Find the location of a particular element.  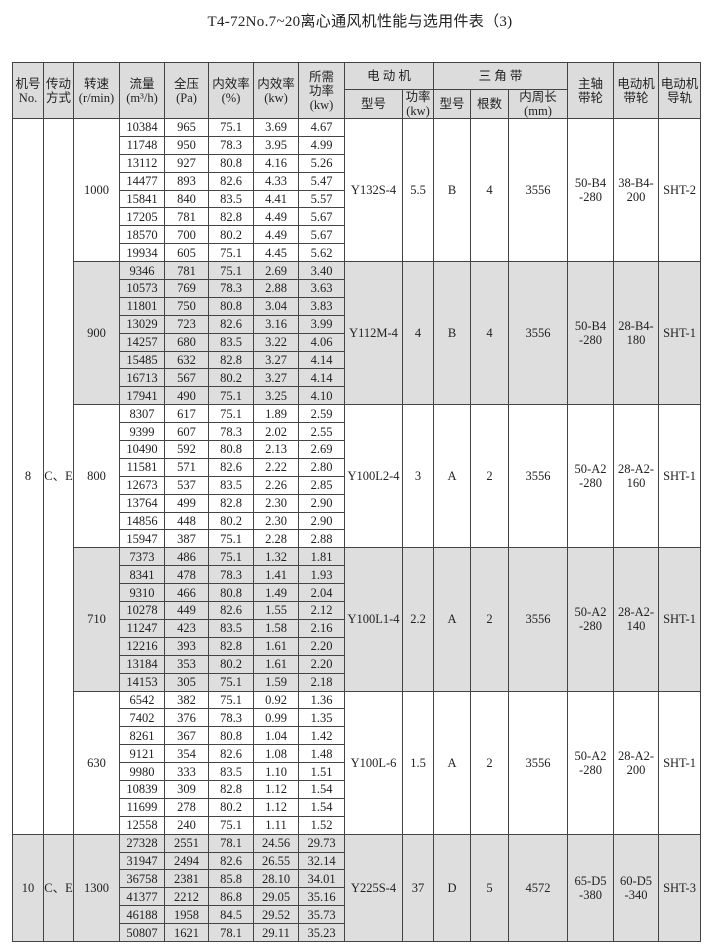

flow-cell: 9399 is located at coordinates (142, 432).